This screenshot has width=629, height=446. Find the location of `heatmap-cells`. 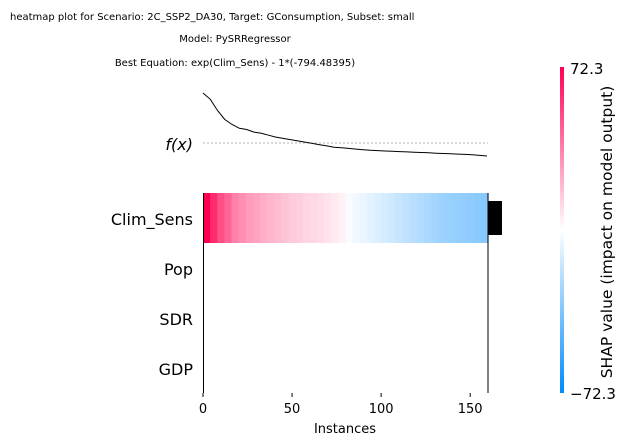

heatmap-cells is located at coordinates (346, 218).